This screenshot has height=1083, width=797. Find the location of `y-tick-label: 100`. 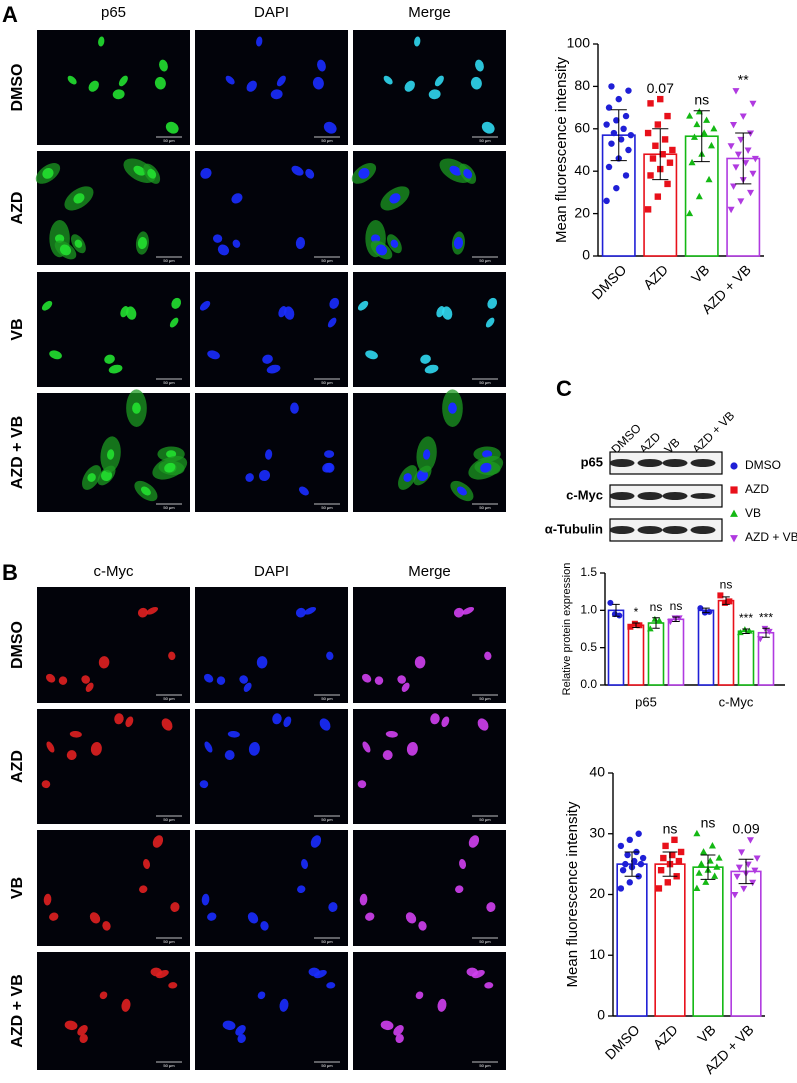

y-tick-label: 100 is located at coordinates (579, 43).